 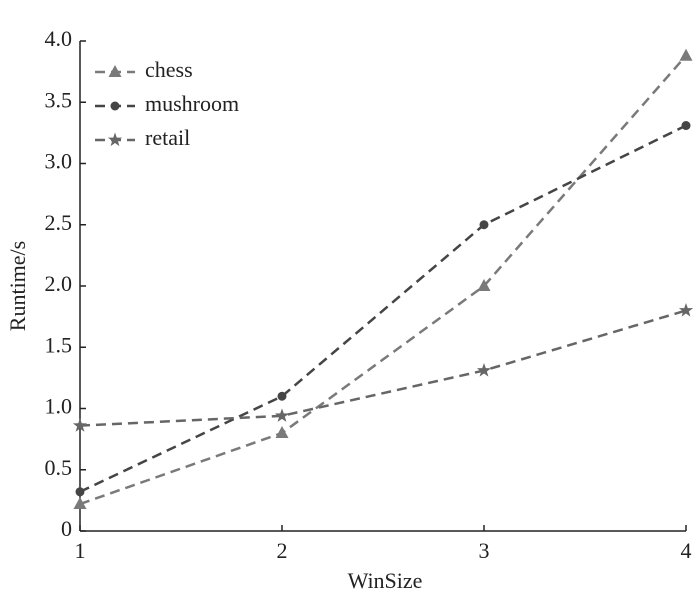 I want to click on y-tick-label: 2.5, so click(x=59, y=222).